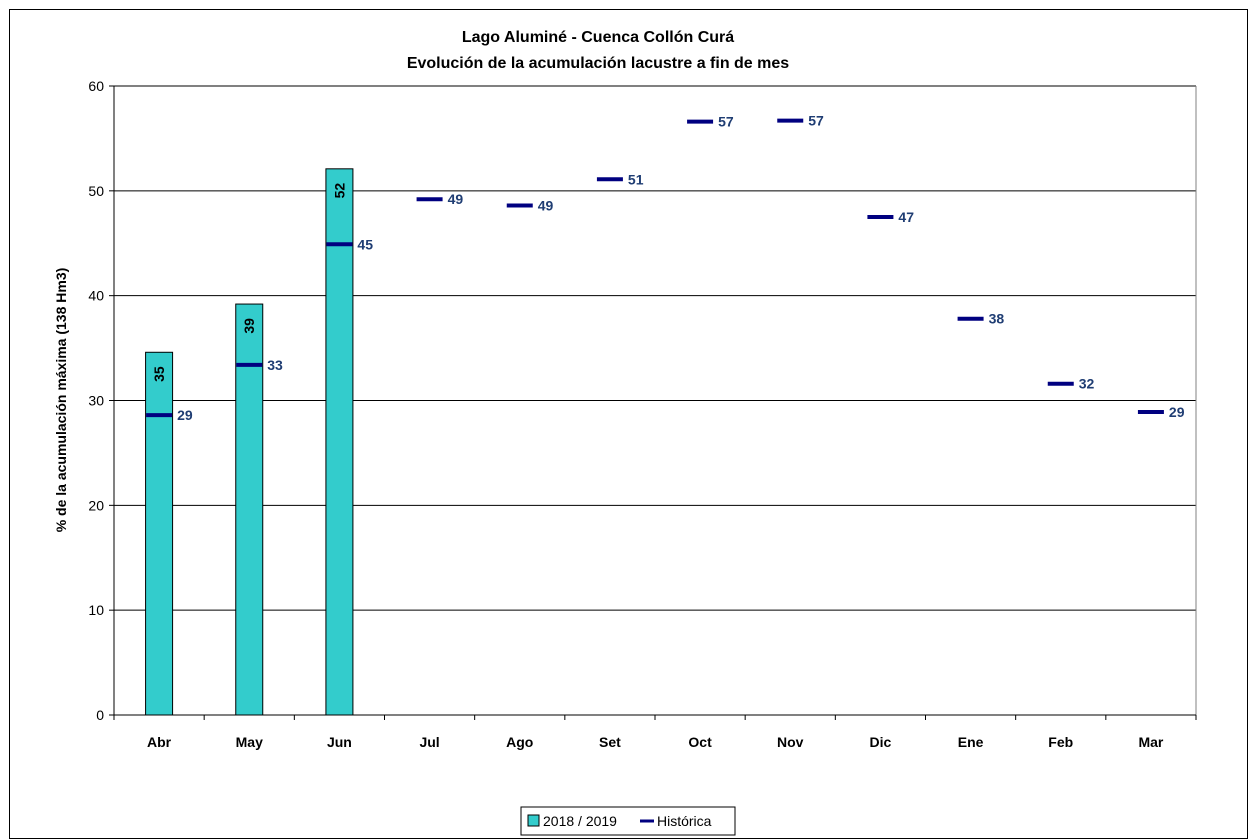 The width and height of the screenshot is (1258, 839). What do you see at coordinates (96, 610) in the screenshot?
I see `y-tick-label: 10` at bounding box center [96, 610].